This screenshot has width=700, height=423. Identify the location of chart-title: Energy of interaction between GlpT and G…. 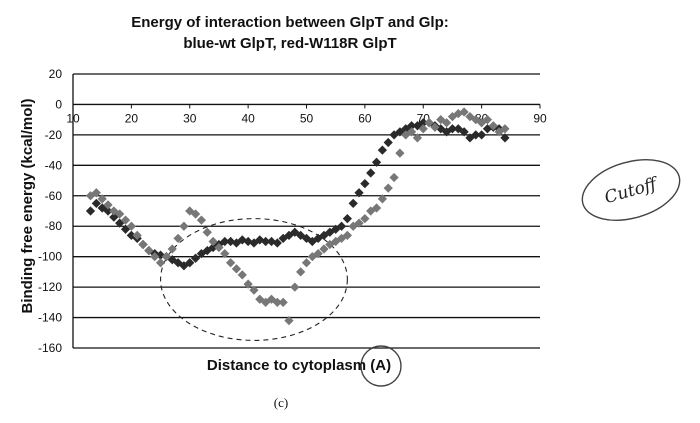
(290, 22).